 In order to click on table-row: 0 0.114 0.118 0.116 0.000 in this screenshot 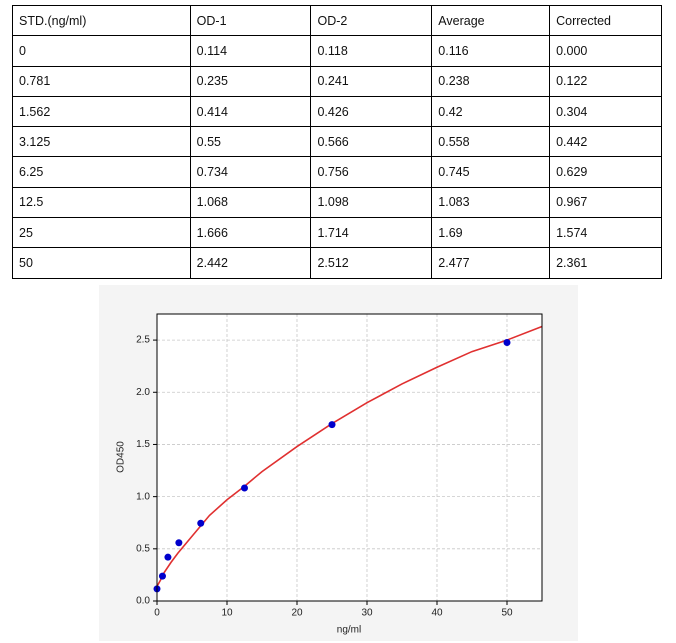, I will do `click(337, 51)`.